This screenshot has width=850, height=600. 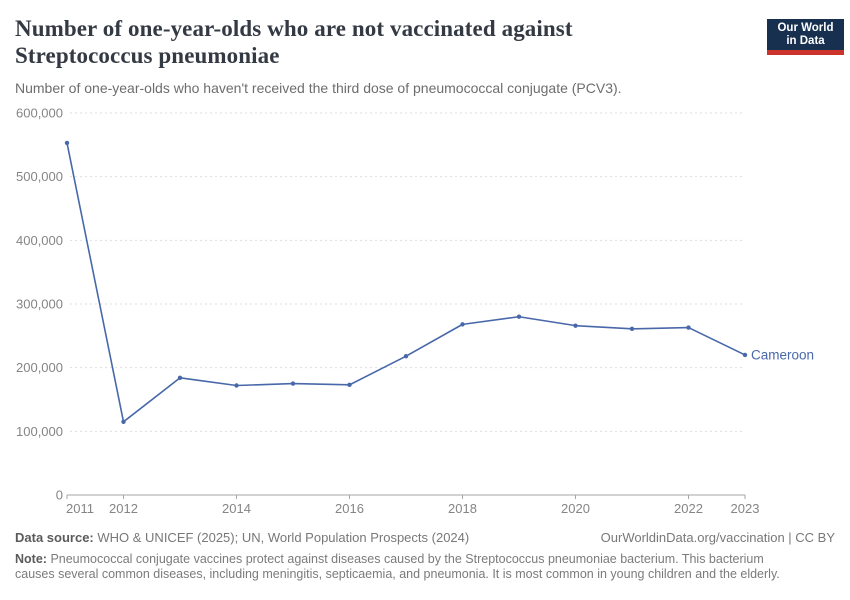 What do you see at coordinates (80, 508) in the screenshot?
I see `x-axis-tick-label: 2011` at bounding box center [80, 508].